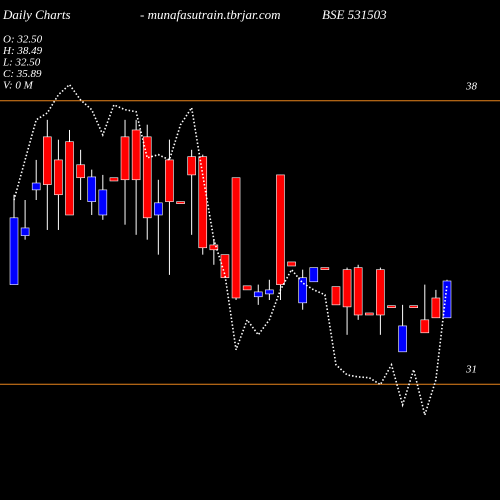 The image size is (500, 500). I want to click on chart-title: Daily Charts, so click(36, 14).